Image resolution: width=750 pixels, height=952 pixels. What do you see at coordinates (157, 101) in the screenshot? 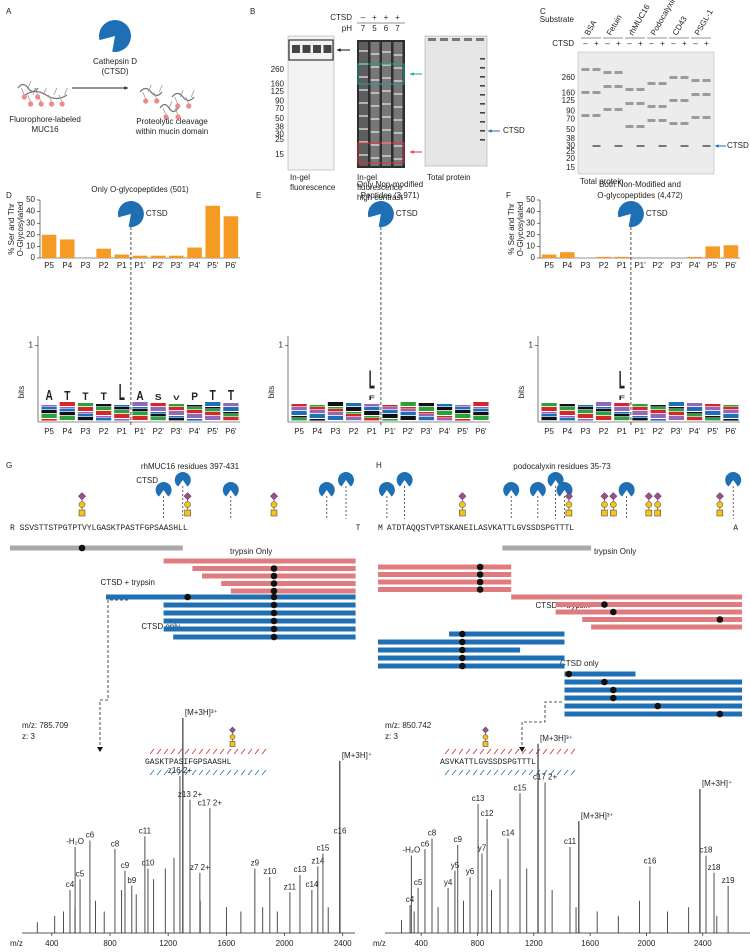
I see `fluorophore` at bounding box center [157, 101].